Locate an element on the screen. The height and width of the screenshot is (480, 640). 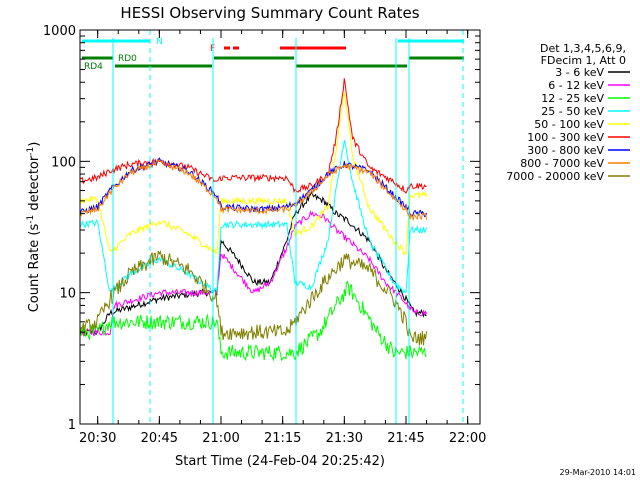
x-tick-label-0: 20:30 is located at coordinates (97, 438).